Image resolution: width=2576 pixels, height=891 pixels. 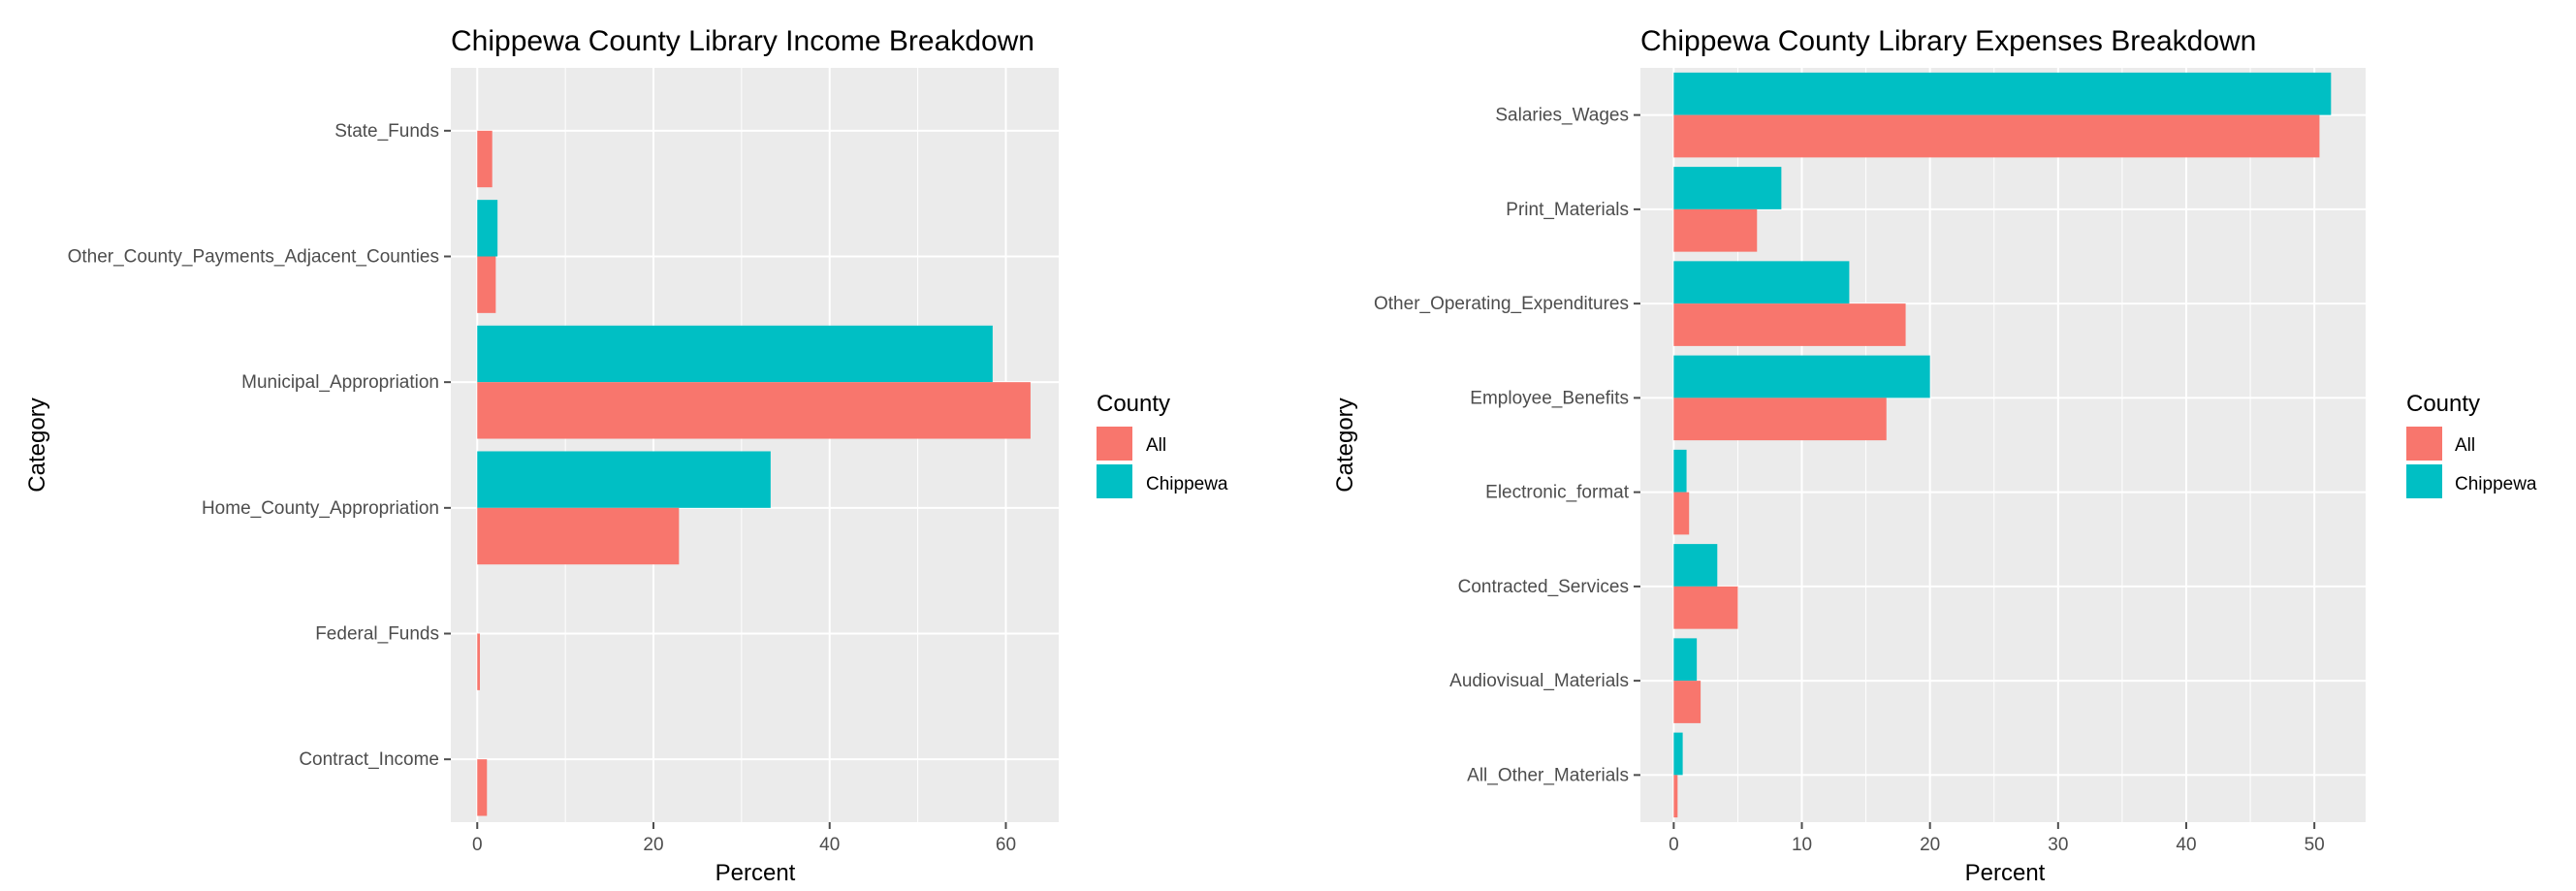 I want to click on income-bar-all-contract-income, so click(x=482, y=788).